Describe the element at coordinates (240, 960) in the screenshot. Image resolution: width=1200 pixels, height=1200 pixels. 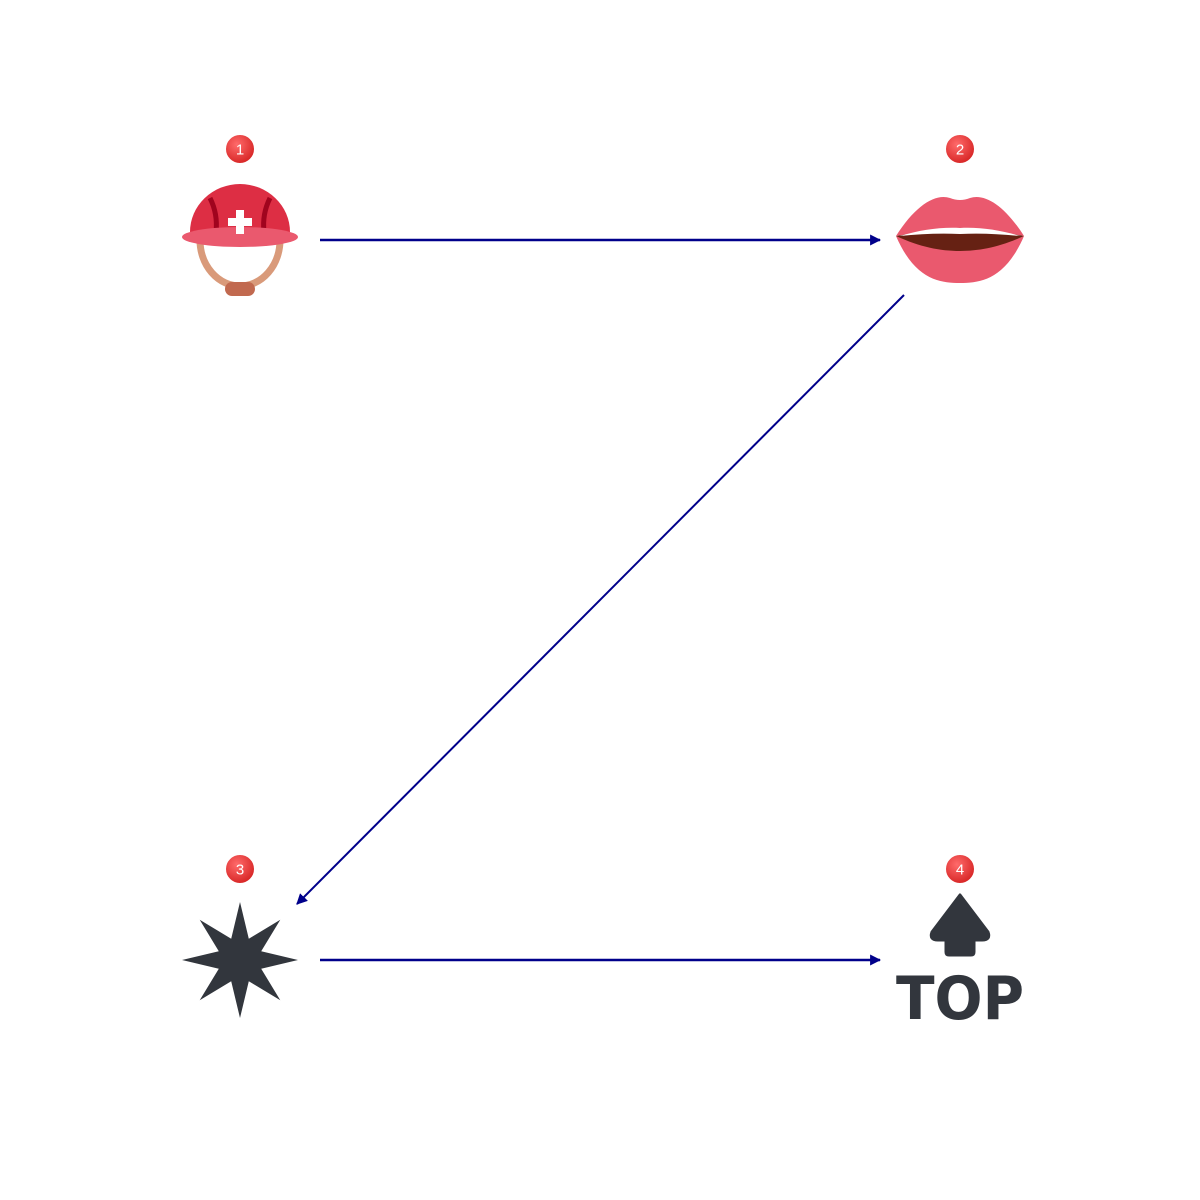
I see `eight-pointed-star-icon` at that location.